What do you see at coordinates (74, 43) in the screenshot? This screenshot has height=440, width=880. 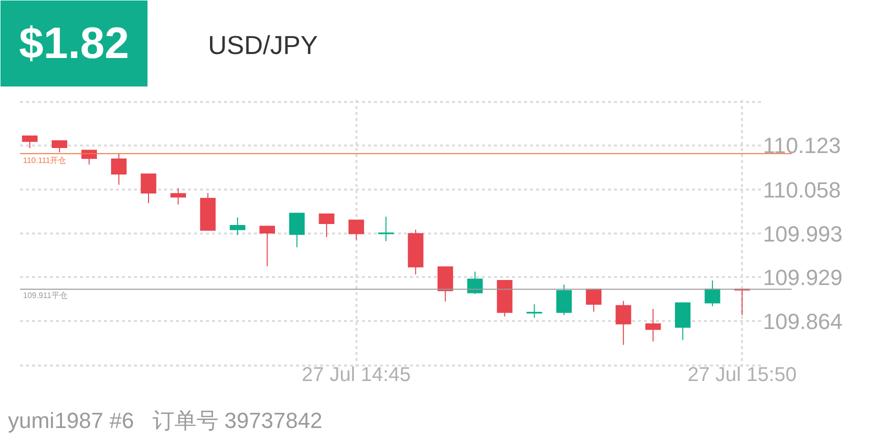 I see `text: $1.82` at bounding box center [74, 43].